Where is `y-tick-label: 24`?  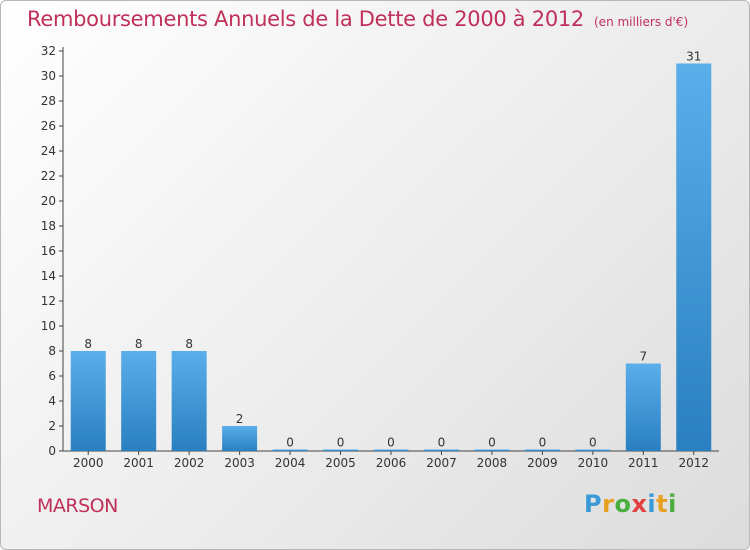 y-tick-label: 24 is located at coordinates (48, 151).